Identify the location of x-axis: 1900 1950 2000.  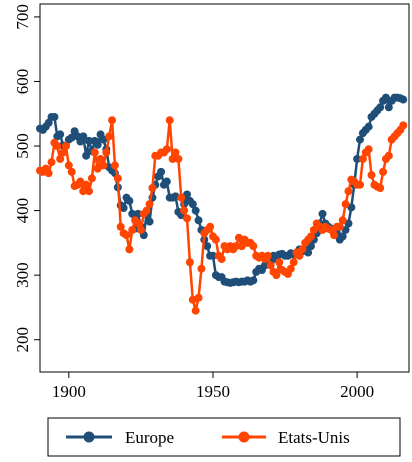
(213, 386).